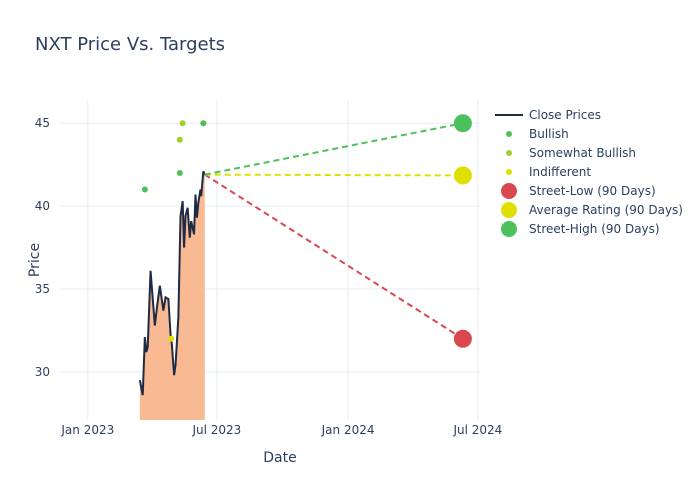 The width and height of the screenshot is (700, 504). I want to click on x-tick-label: Jan 2023, so click(87, 430).